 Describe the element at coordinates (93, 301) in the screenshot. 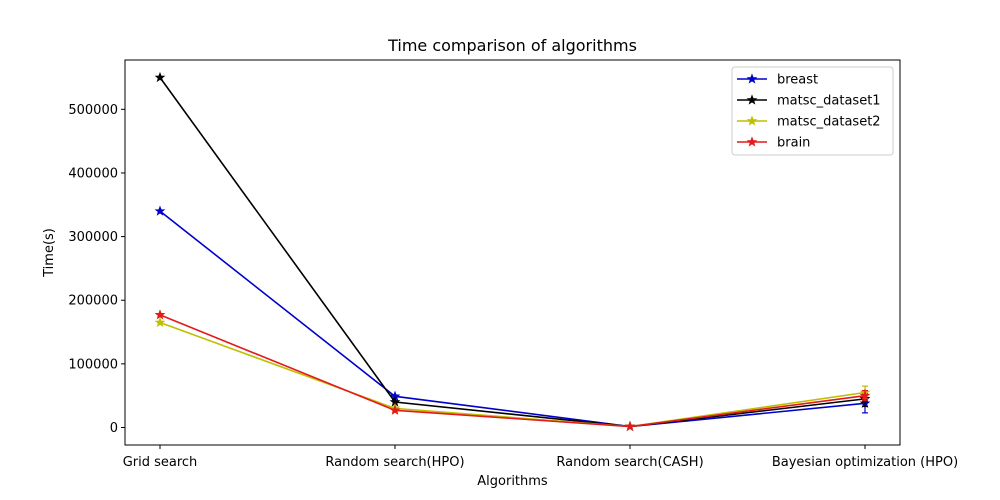

I see `y-tick-label: 200000` at that location.